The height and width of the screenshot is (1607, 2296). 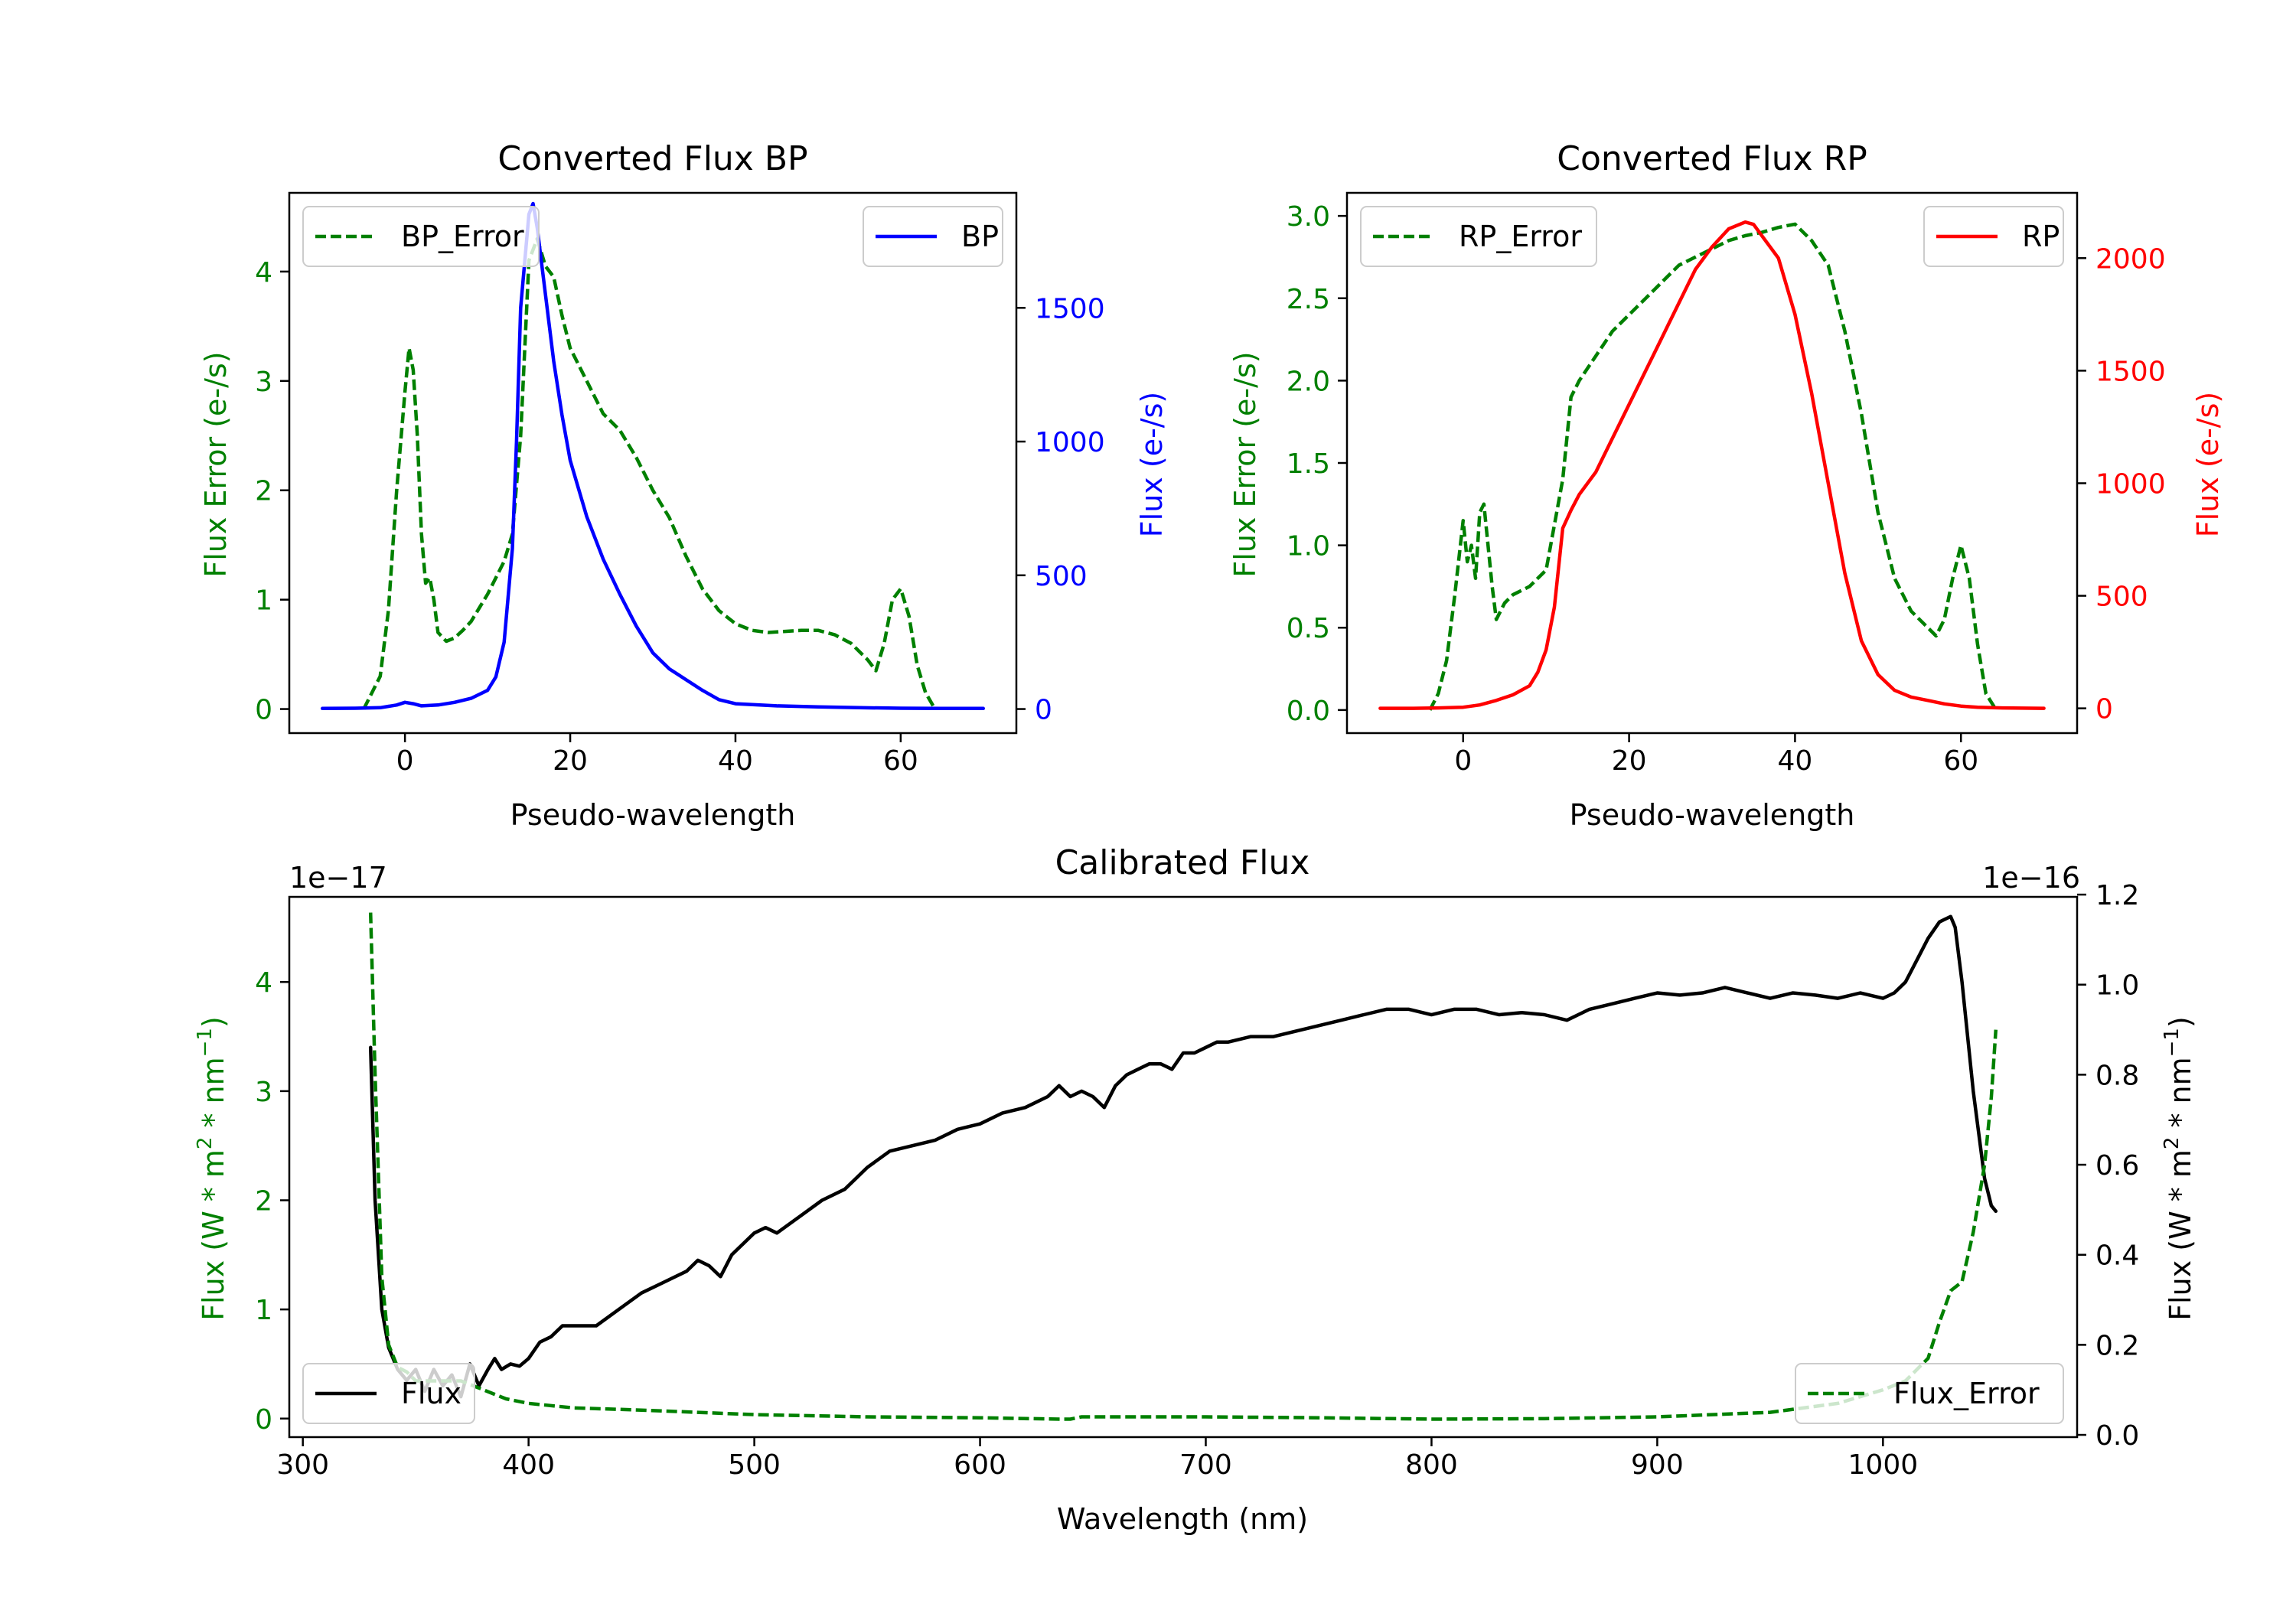 What do you see at coordinates (1629, 761) in the screenshot?
I see `rp-xtick-label: 20` at bounding box center [1629, 761].